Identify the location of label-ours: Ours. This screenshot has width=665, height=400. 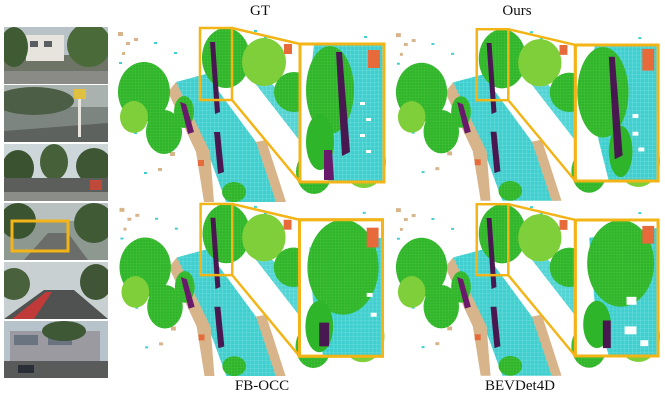
(517, 11).